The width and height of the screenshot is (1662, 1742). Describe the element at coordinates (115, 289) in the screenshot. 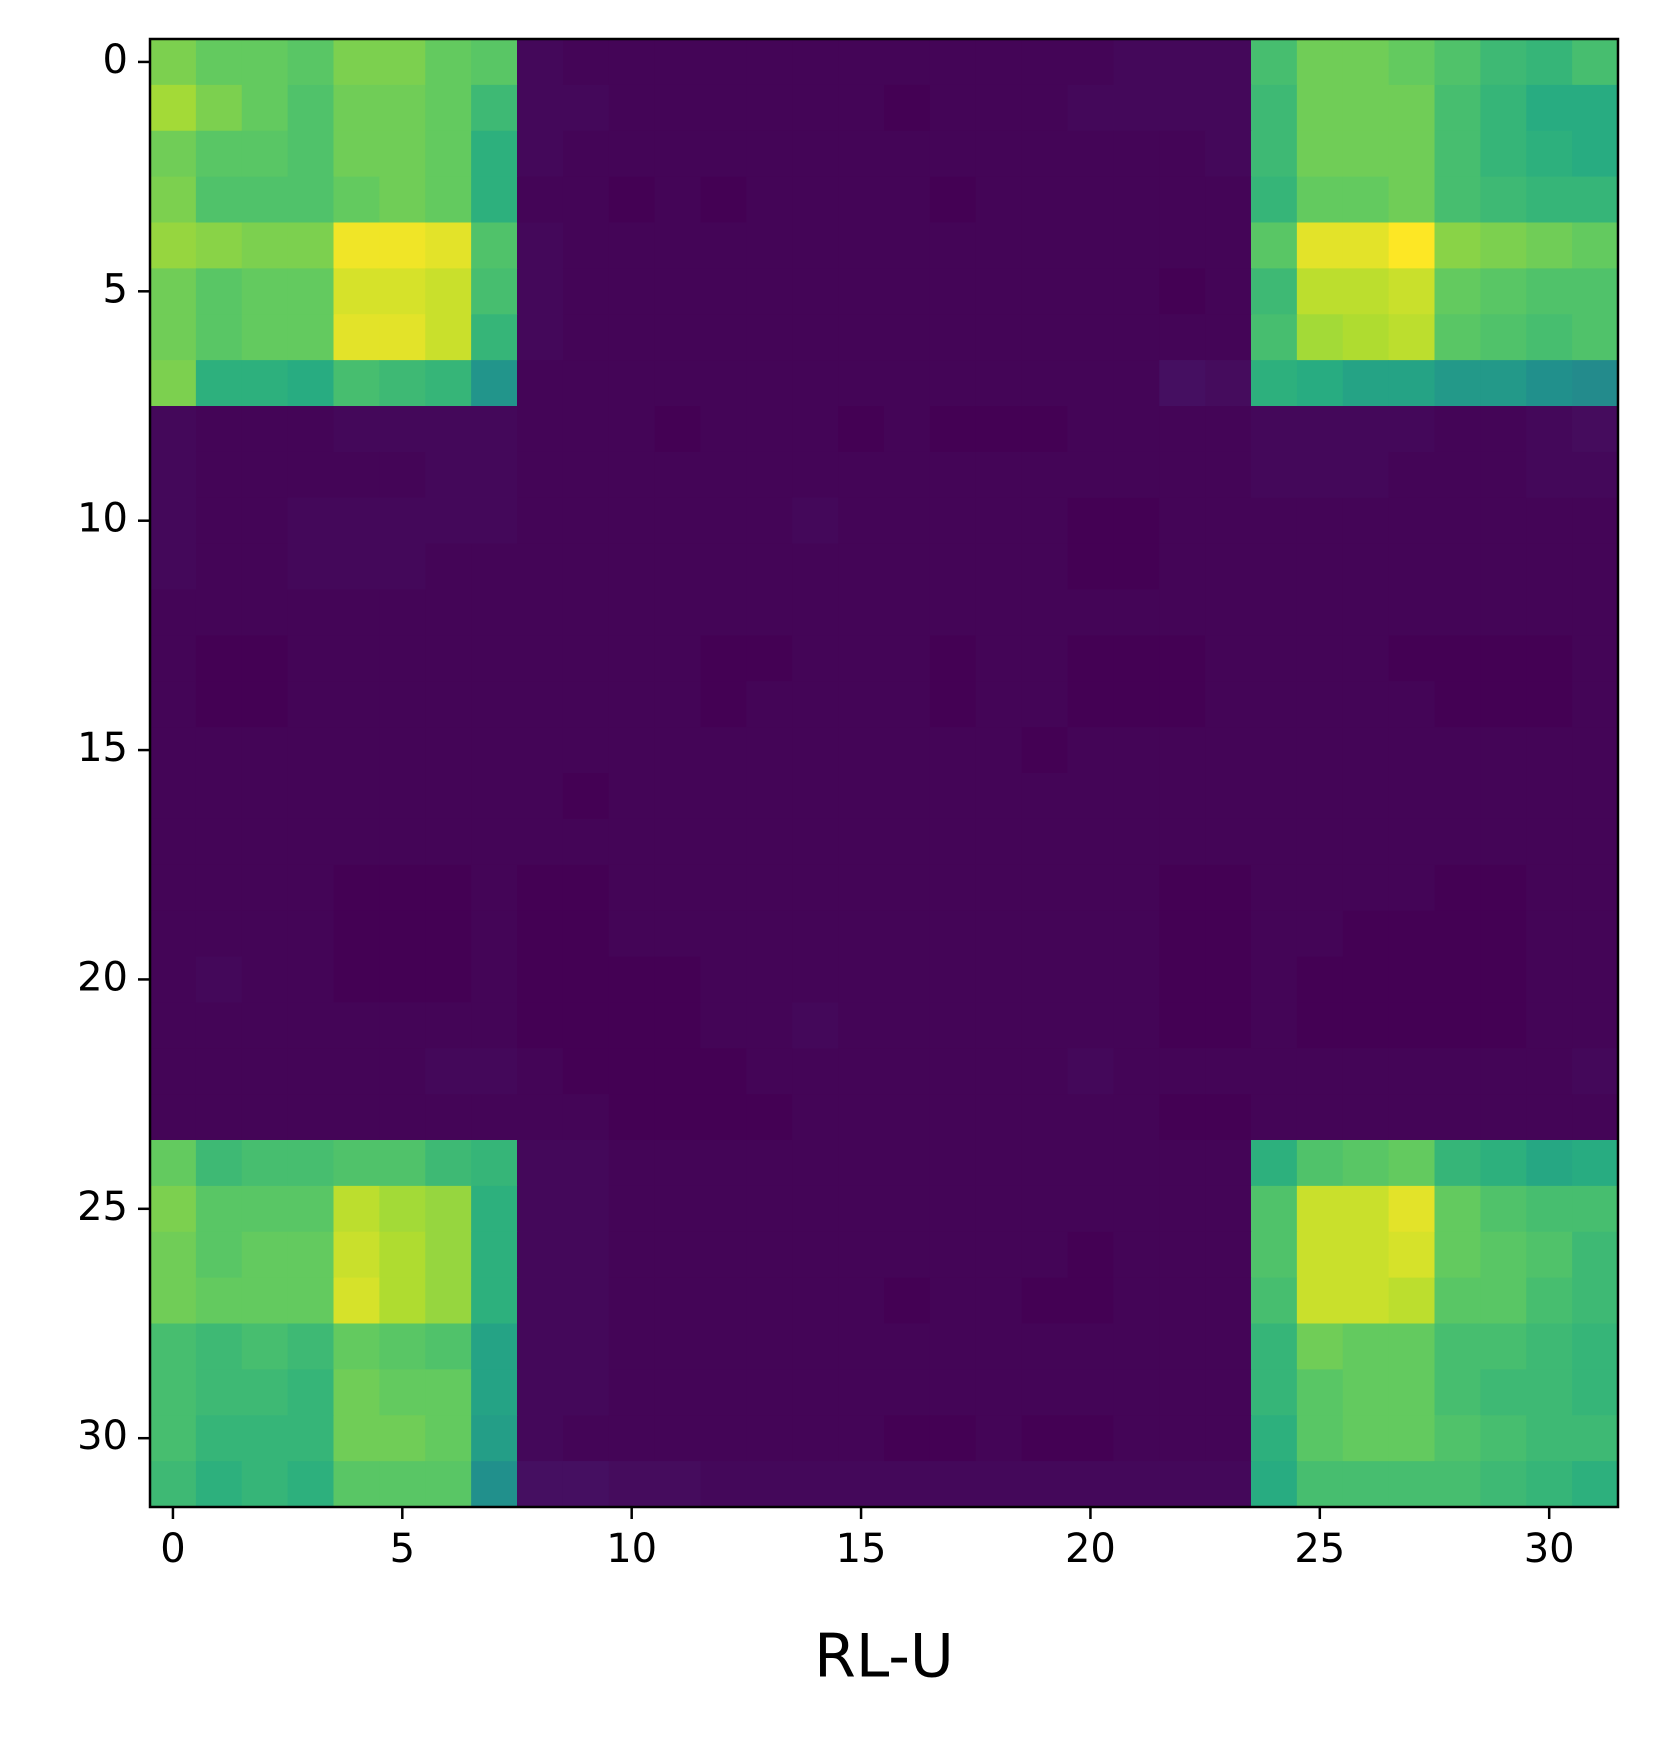

I see `y-tick-label: 5` at that location.